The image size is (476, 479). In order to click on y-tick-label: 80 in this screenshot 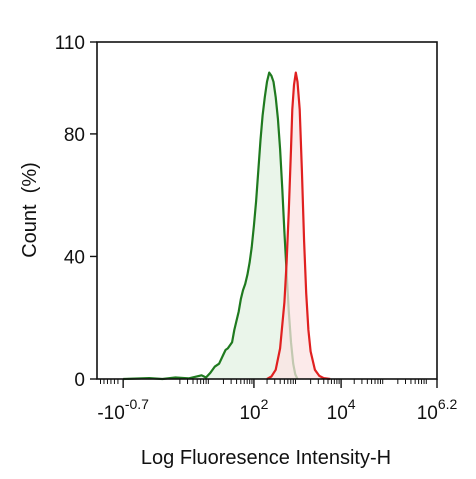, I will do `click(74, 135)`.